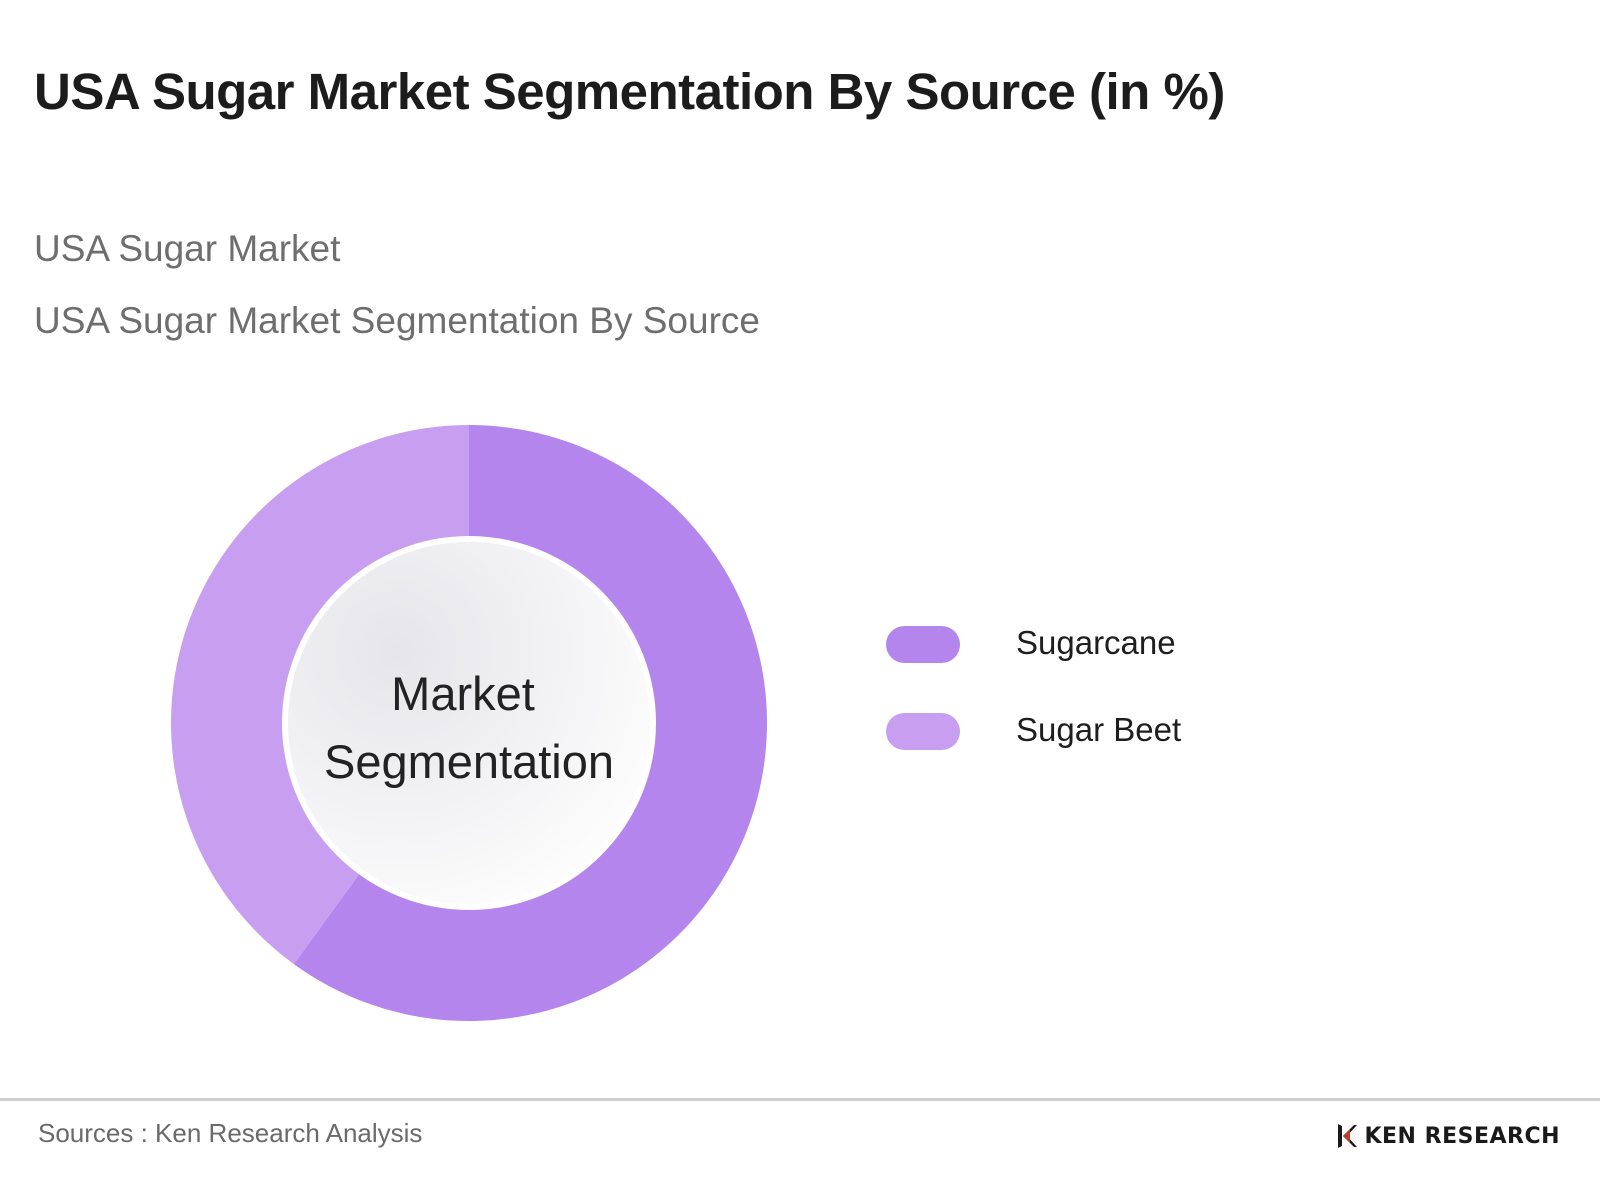  What do you see at coordinates (1099, 729) in the screenshot?
I see `legend-label-sugar-beet: Sugar Beet` at bounding box center [1099, 729].